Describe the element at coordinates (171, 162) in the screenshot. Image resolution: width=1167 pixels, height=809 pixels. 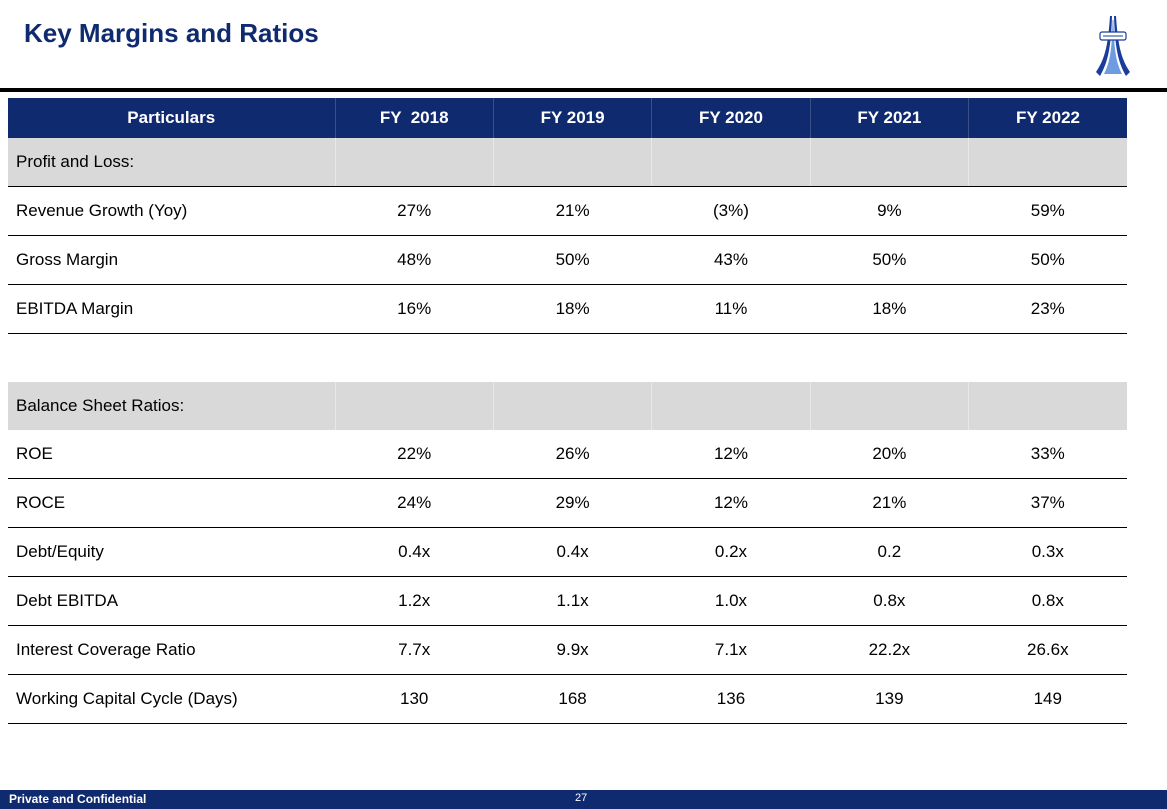
I see `section-label: Profit and Loss:` at that location.